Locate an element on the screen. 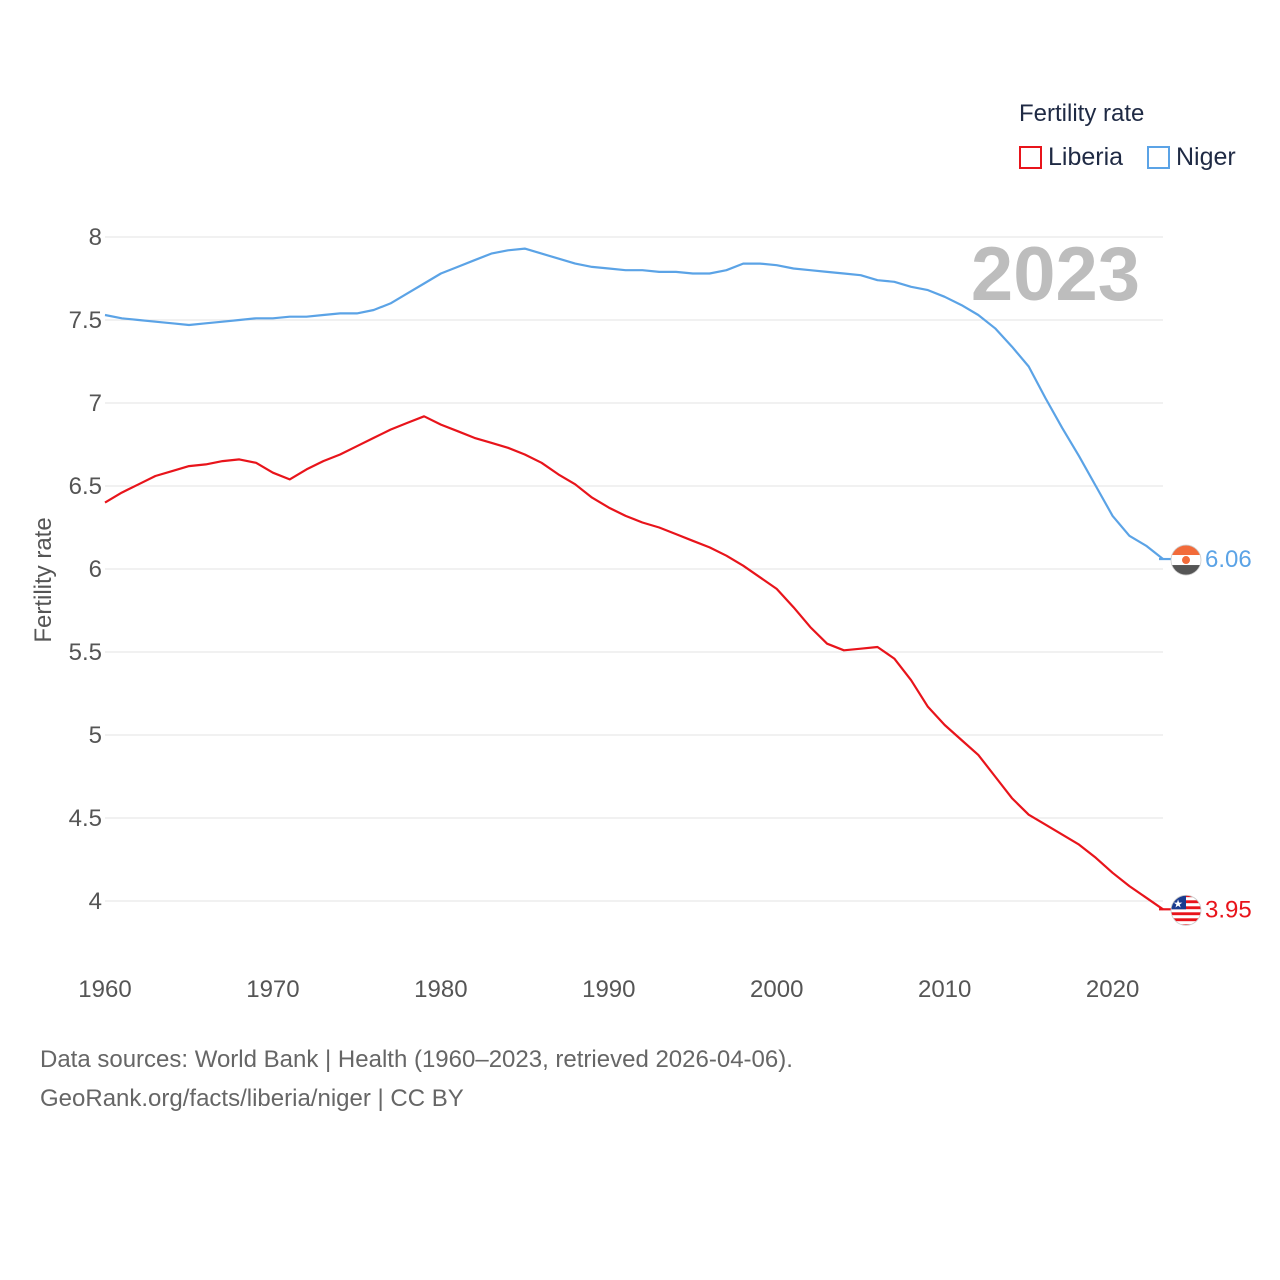 The height and width of the screenshot is (1280, 1280). x-tick-label: 2010 is located at coordinates (944, 989).